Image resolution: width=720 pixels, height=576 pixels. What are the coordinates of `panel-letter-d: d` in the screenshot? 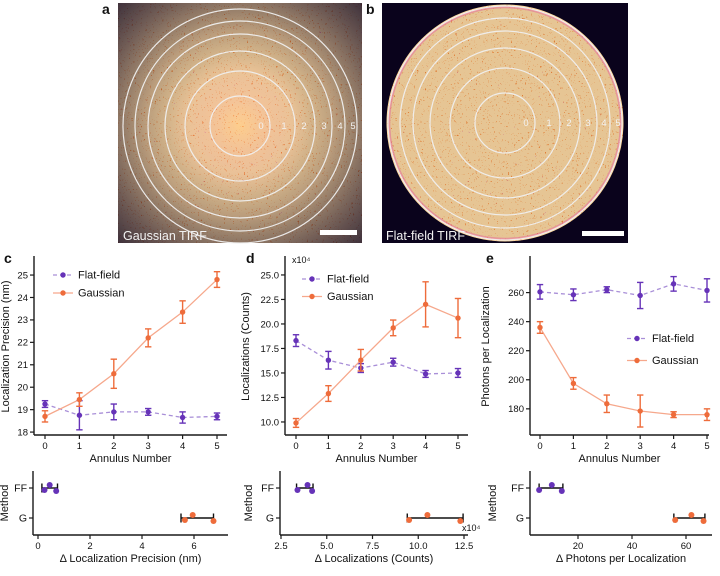 It's located at (250, 258).